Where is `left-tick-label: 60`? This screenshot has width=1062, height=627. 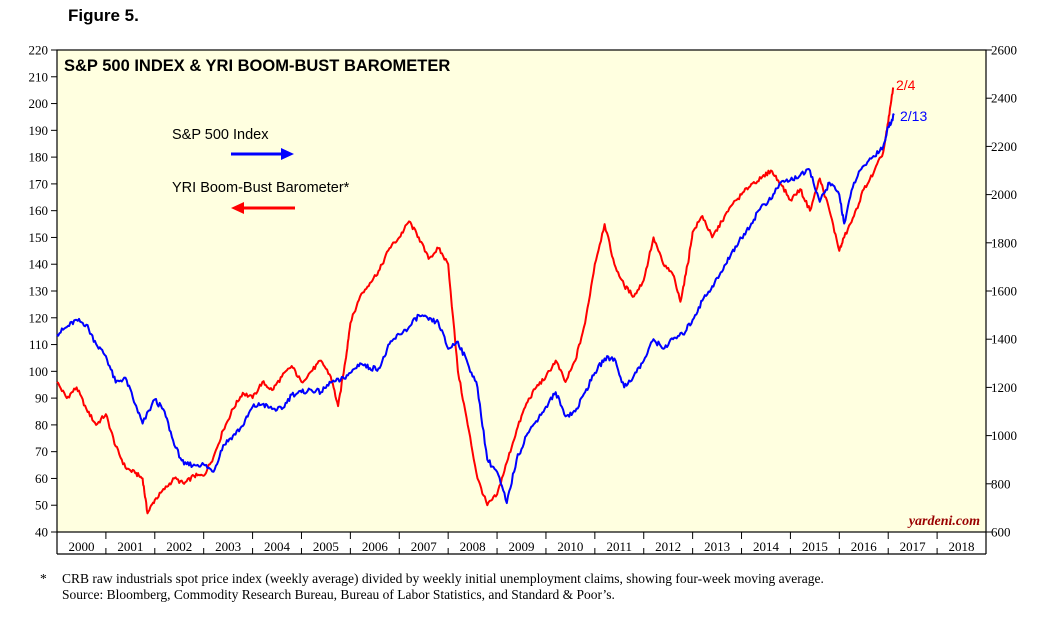 left-tick-label: 60 is located at coordinates (41, 478).